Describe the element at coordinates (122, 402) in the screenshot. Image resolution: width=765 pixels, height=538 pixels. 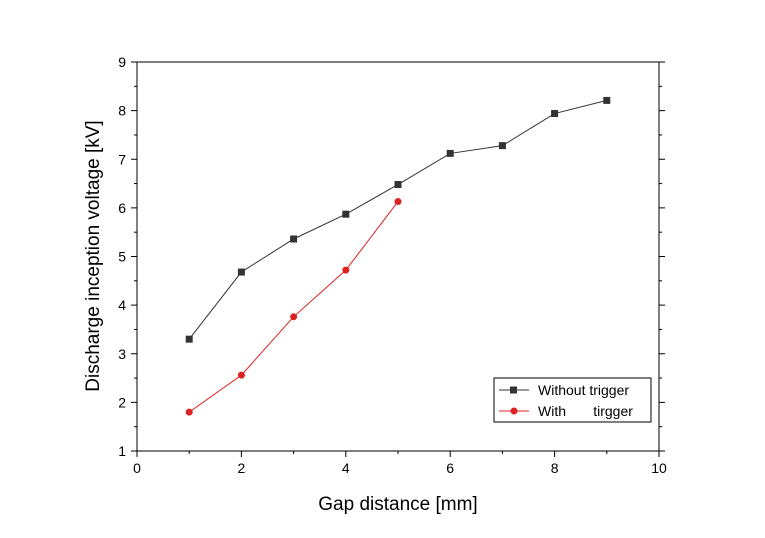
I see `y-tick-label: 2` at that location.